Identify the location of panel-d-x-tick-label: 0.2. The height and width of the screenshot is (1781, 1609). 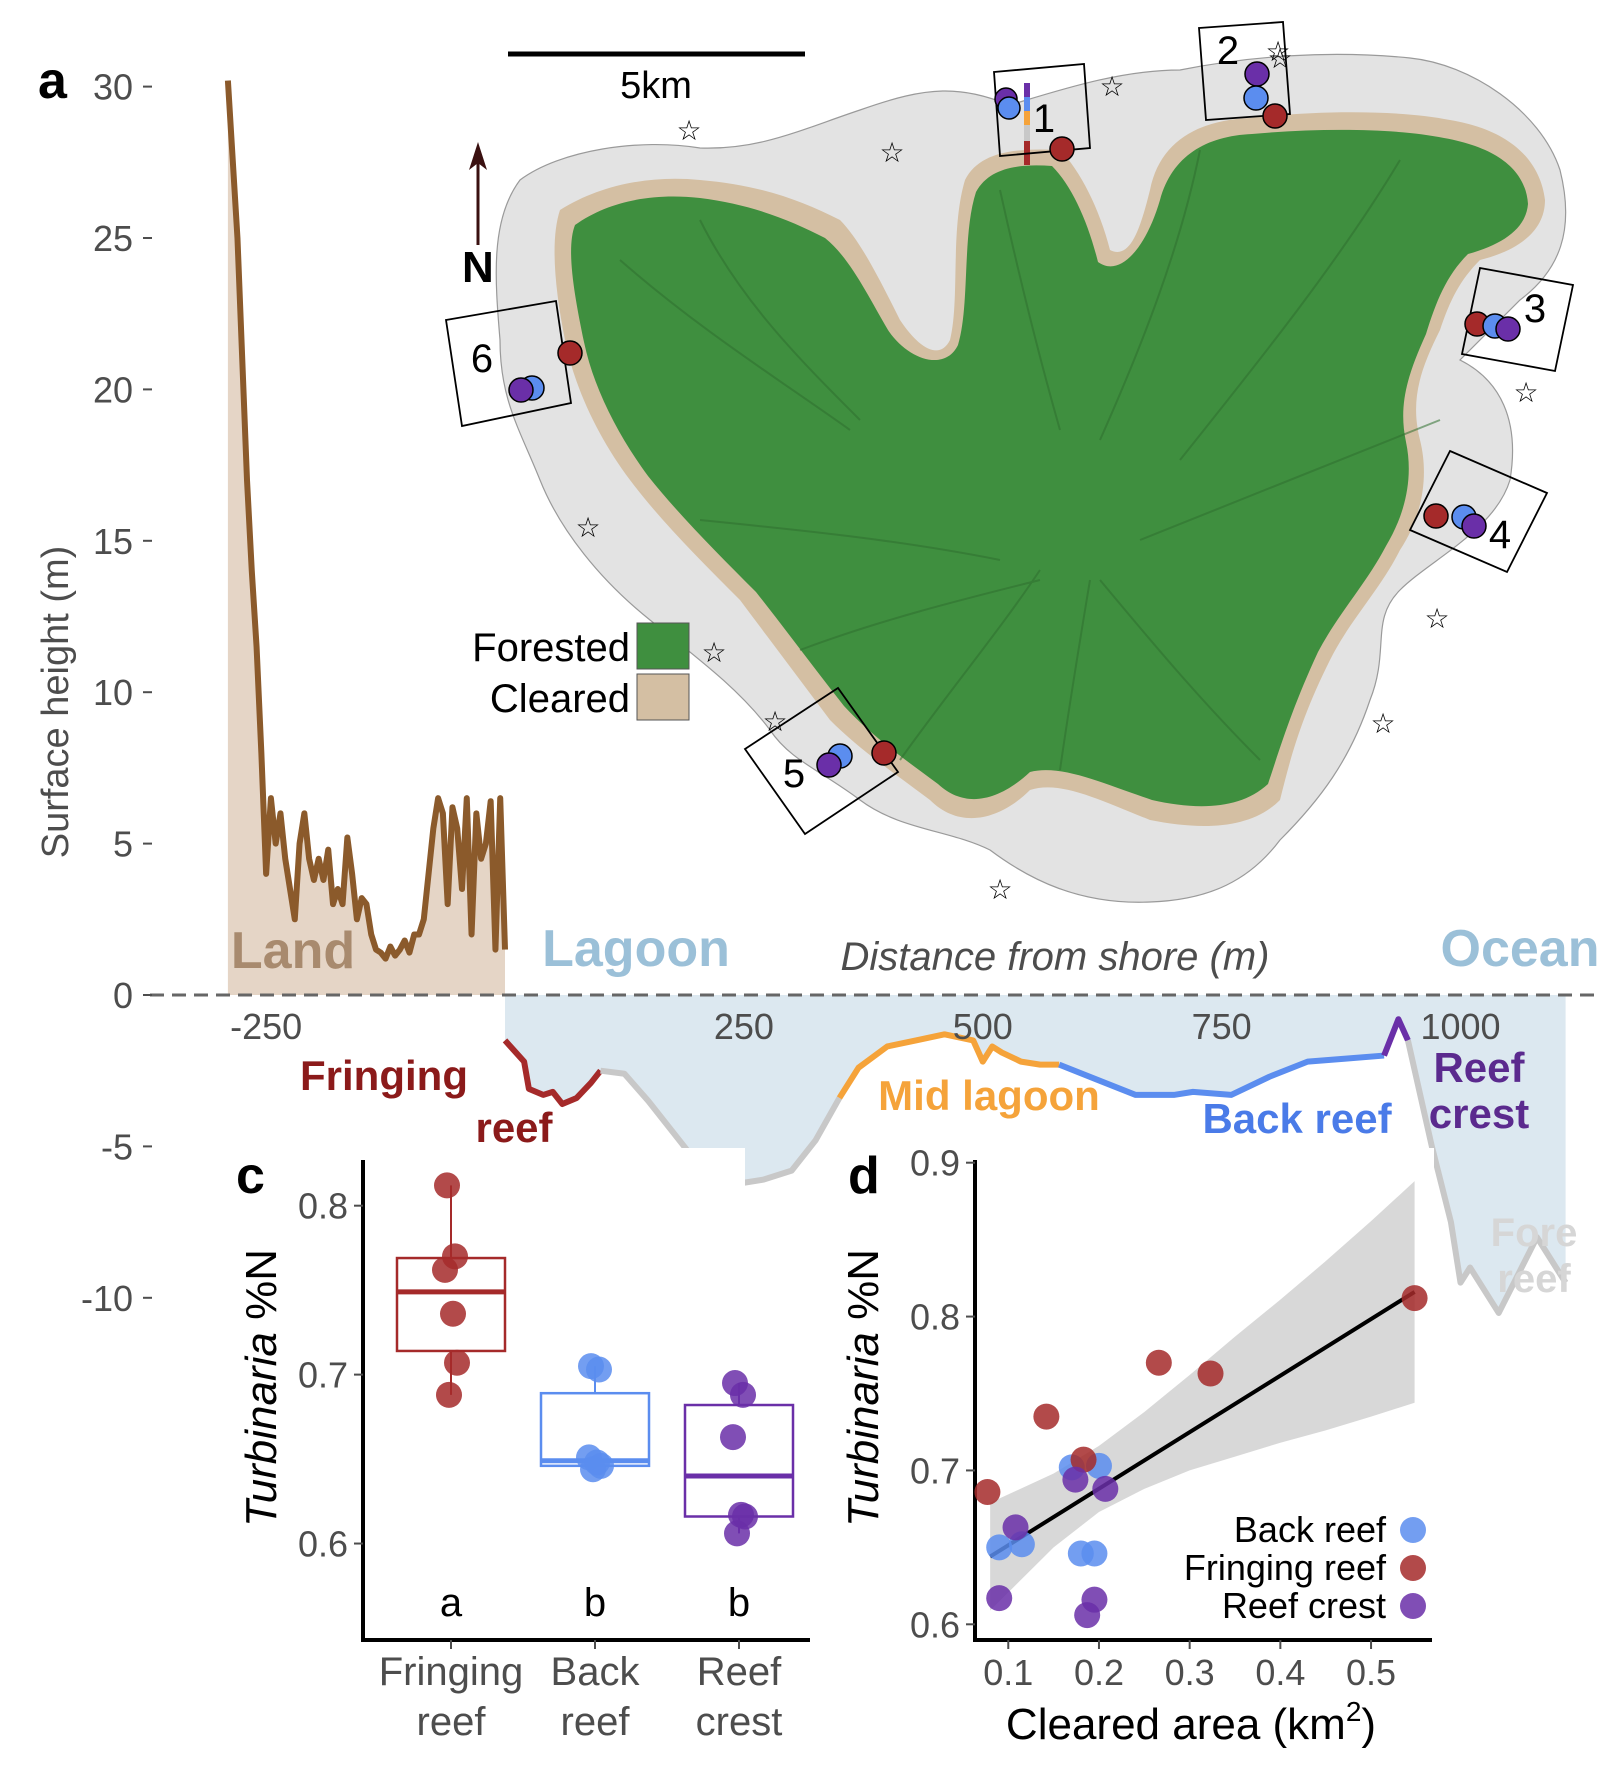
(1099, 1672).